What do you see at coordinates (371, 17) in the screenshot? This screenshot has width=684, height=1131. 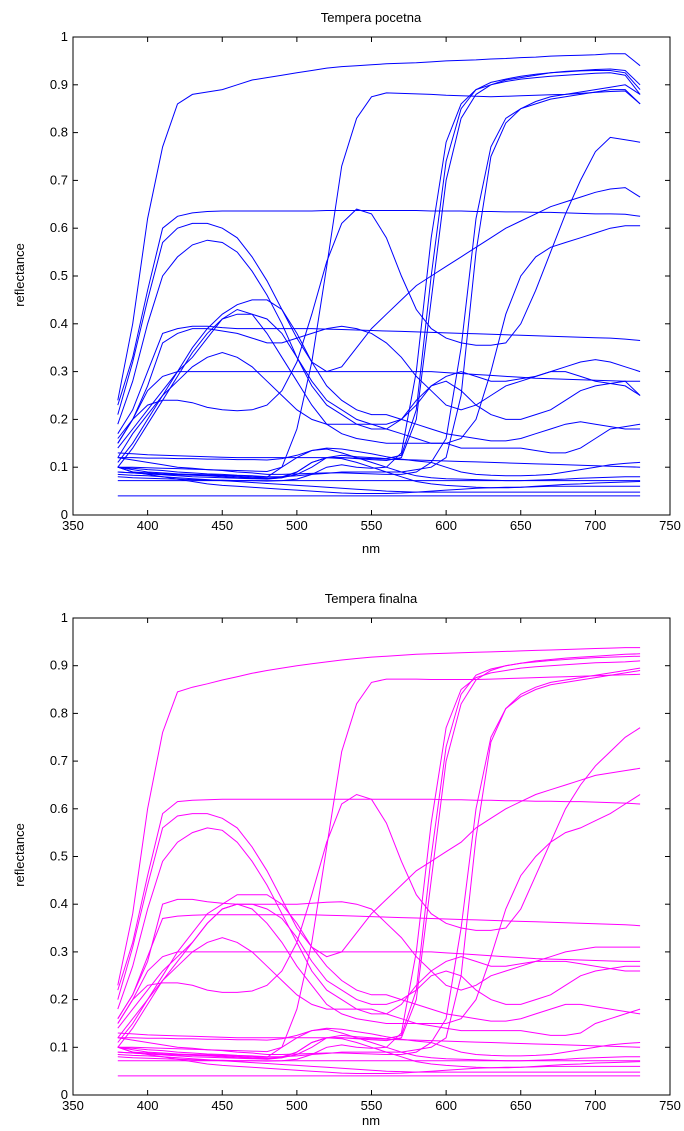 I see `chart-title: Tempera pocetna` at bounding box center [371, 17].